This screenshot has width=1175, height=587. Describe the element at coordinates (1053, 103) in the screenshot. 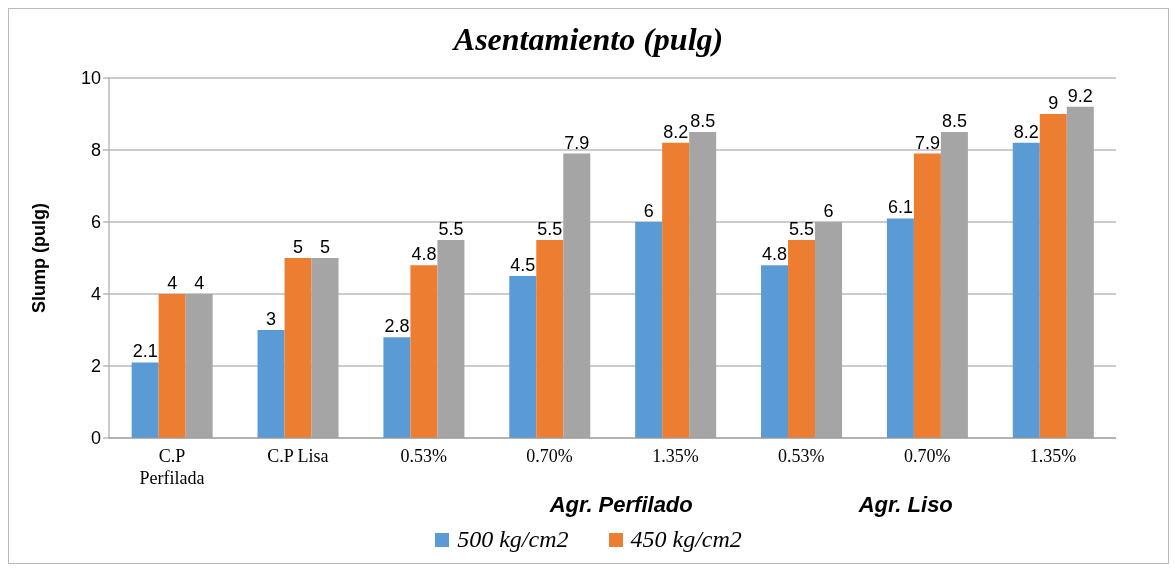

I see `data-label: 9` at that location.